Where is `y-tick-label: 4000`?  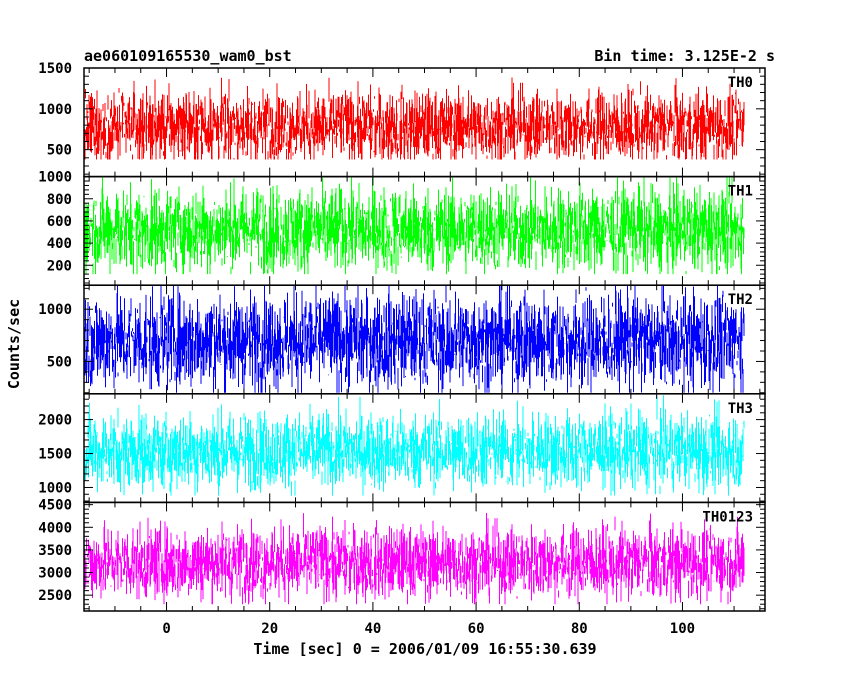
y-tick-label: 4000 is located at coordinates (55, 528).